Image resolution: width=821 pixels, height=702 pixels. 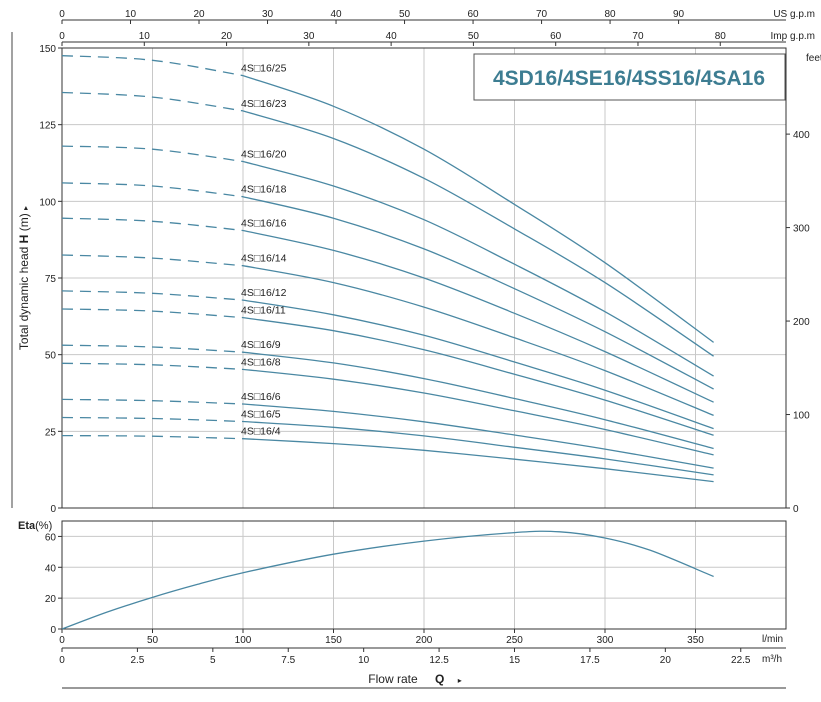 I want to click on m3h-tick-label: 5, so click(x=213, y=660).